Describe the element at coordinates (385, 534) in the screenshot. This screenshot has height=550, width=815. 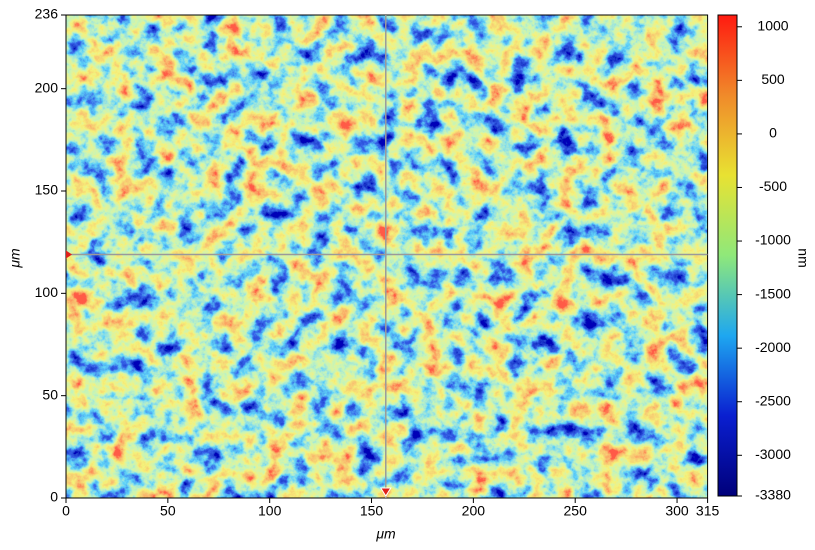
I see `x-axis-label: μm` at that location.